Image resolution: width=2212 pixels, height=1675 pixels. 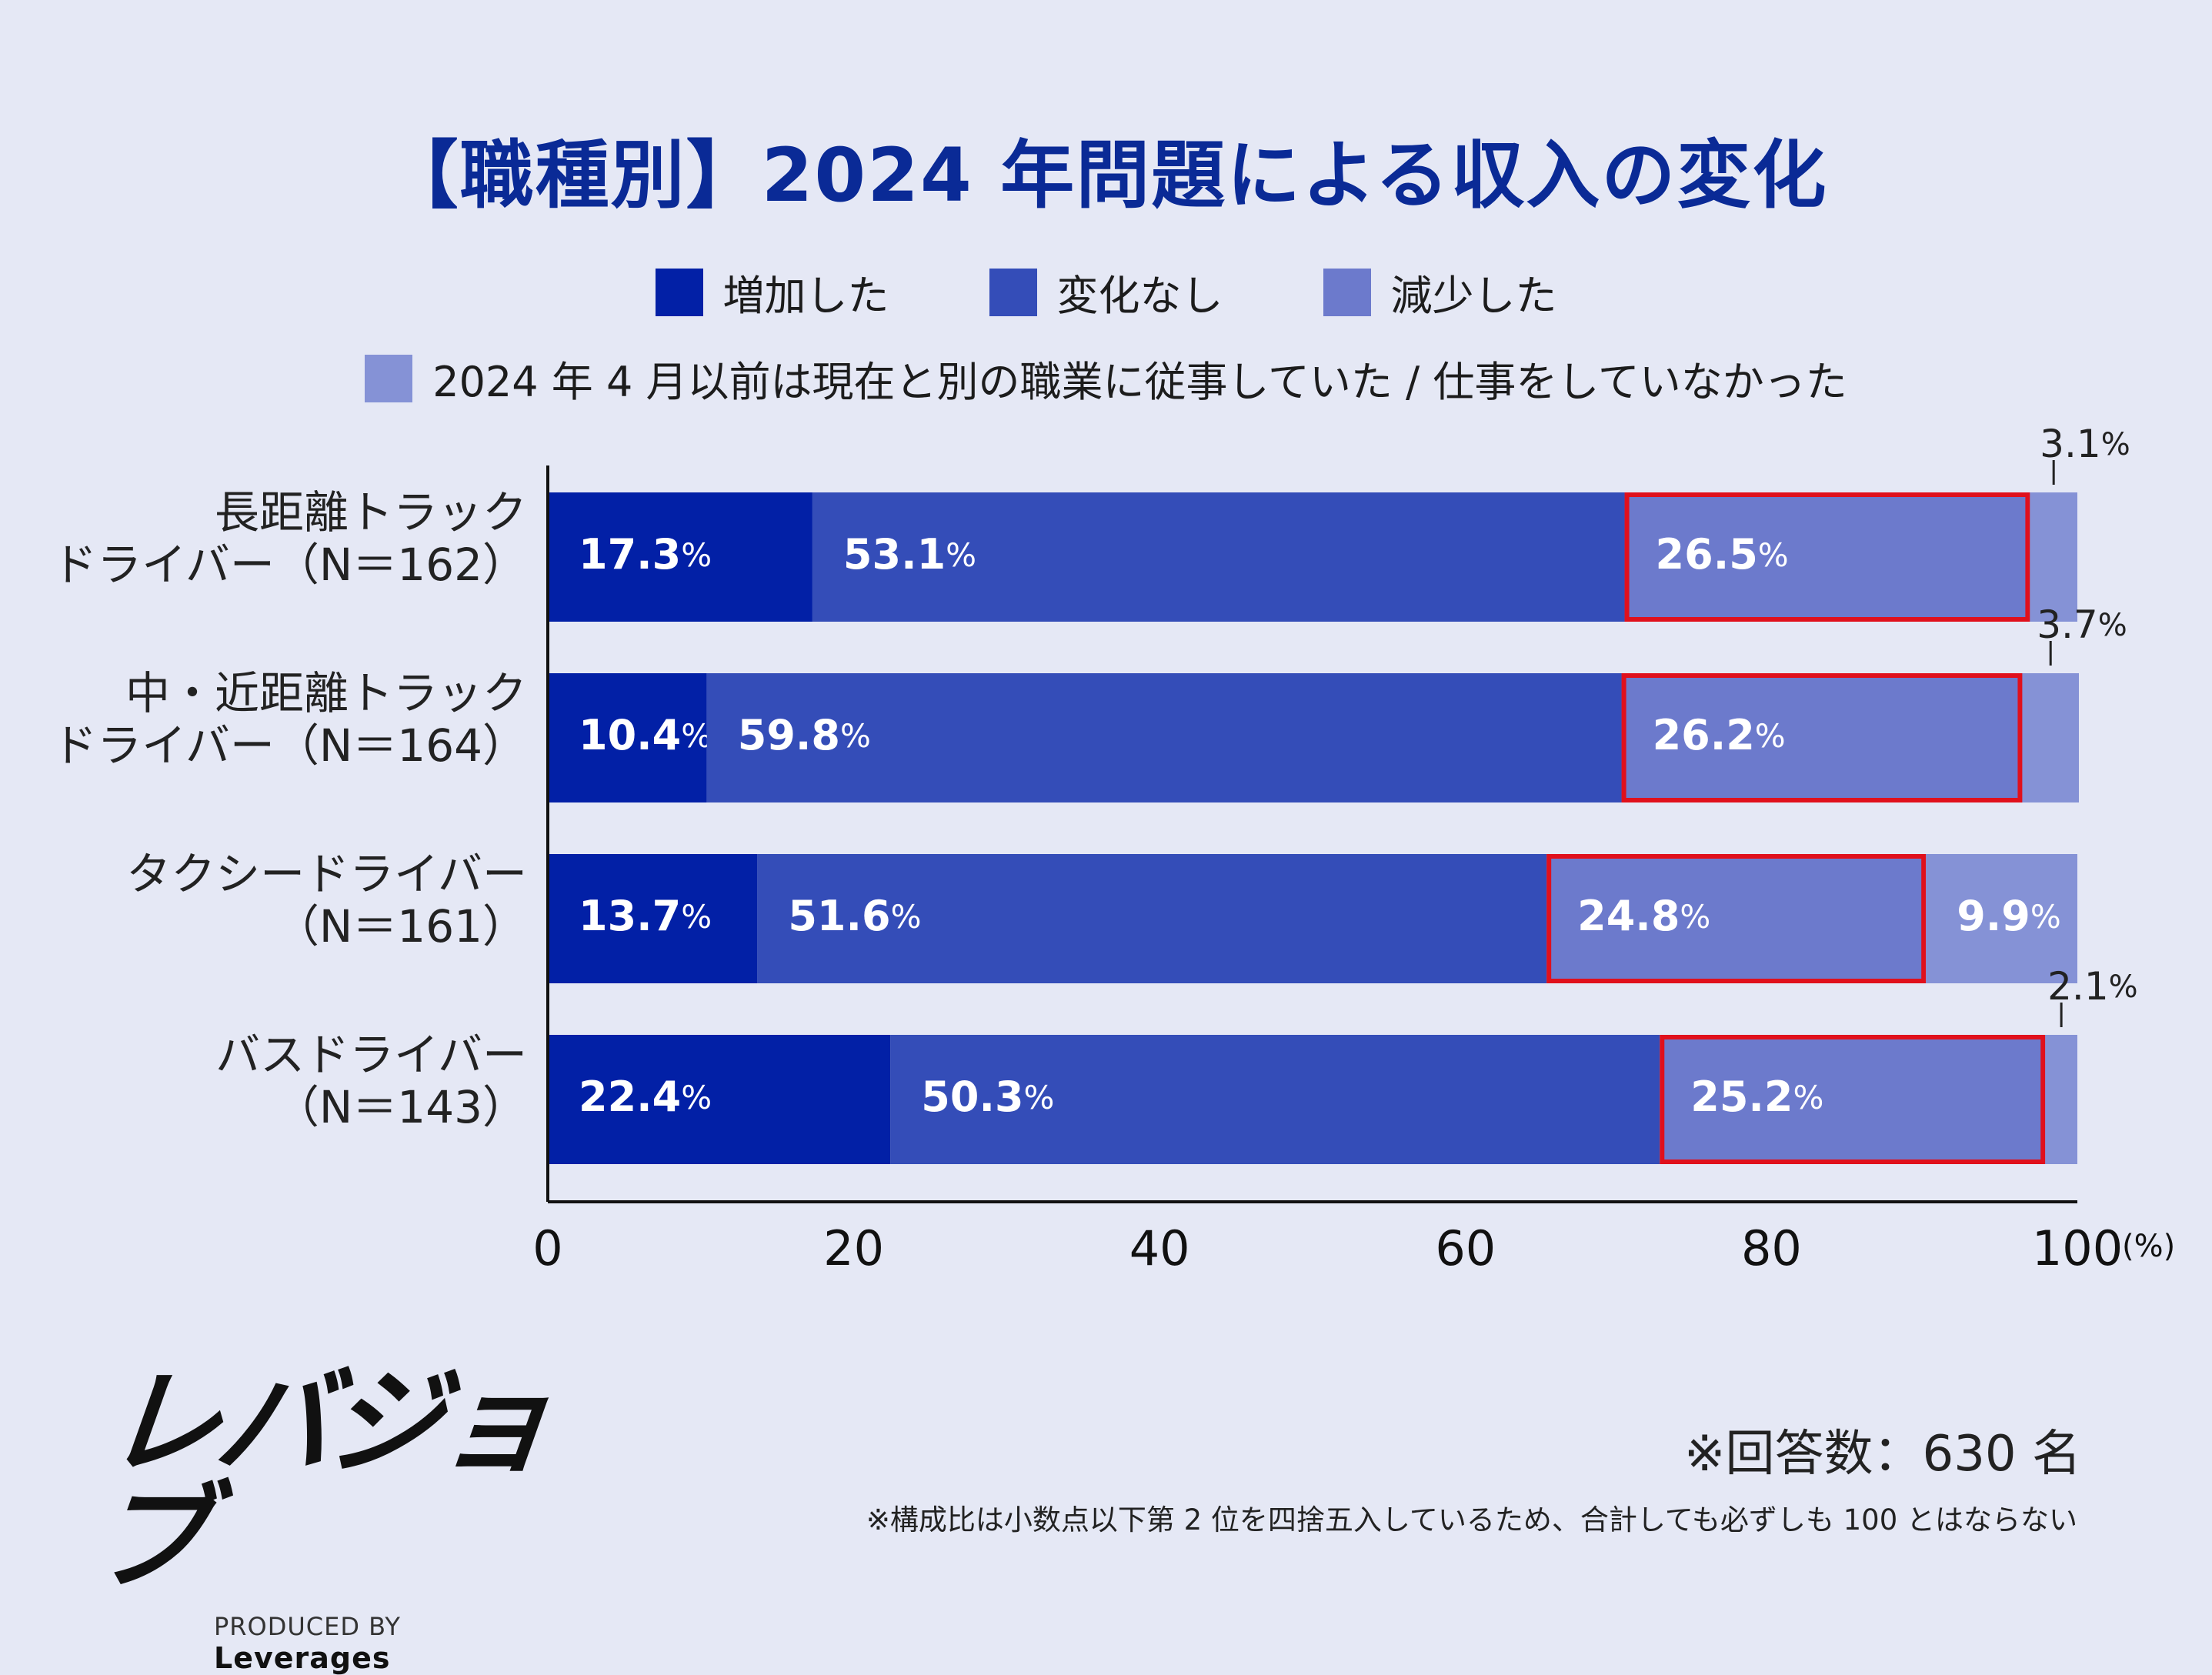 I want to click on x-tick-label: 60, so click(x=1465, y=1248).